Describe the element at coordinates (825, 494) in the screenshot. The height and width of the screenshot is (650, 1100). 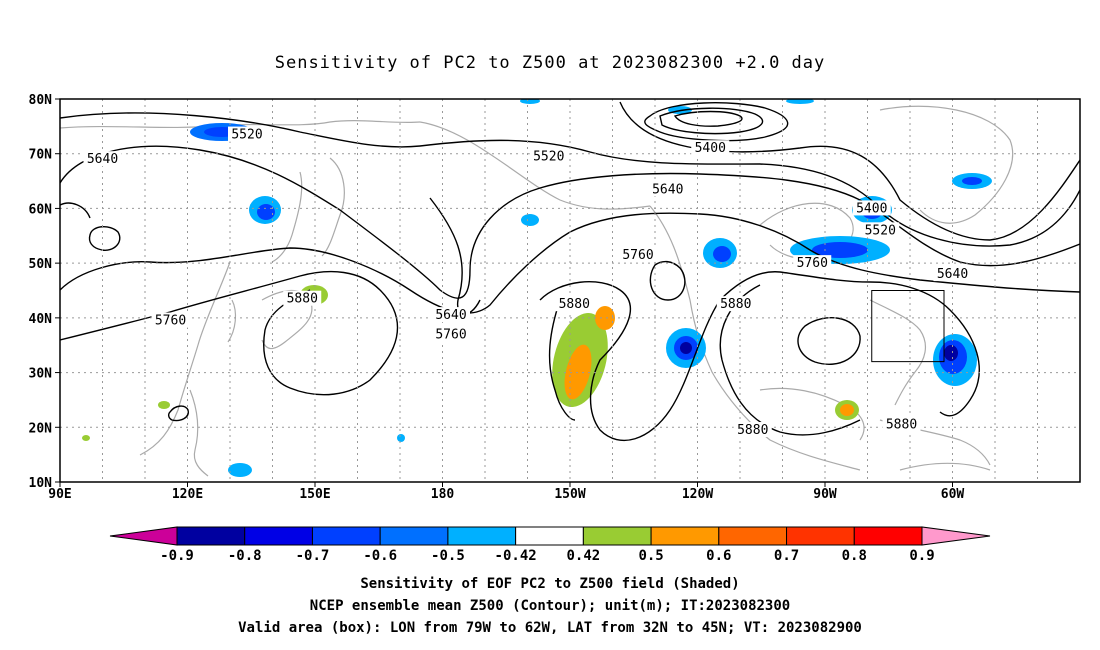
I see `lon-tick-label: 90W` at that location.